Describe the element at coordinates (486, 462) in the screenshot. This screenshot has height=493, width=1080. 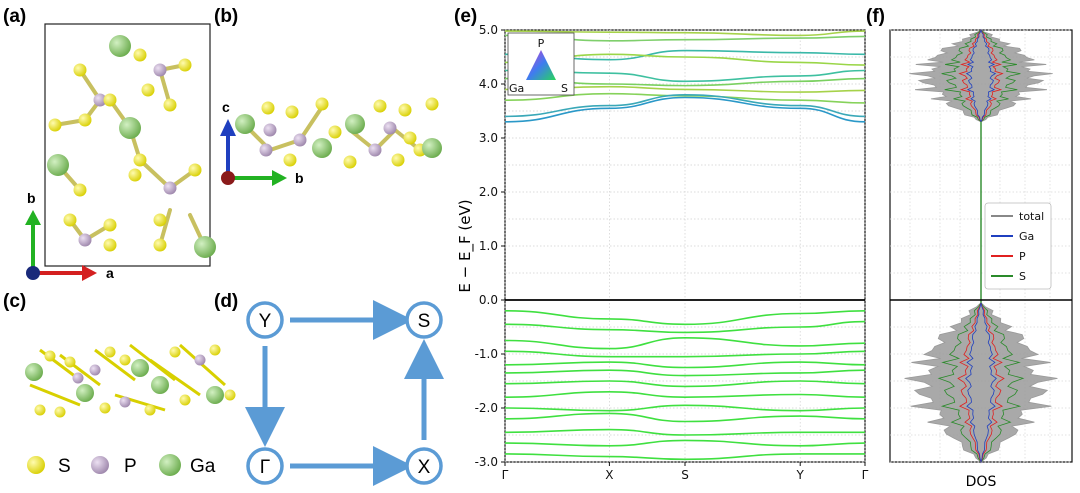
I see `band-y-tick-label: -3.0` at that location.